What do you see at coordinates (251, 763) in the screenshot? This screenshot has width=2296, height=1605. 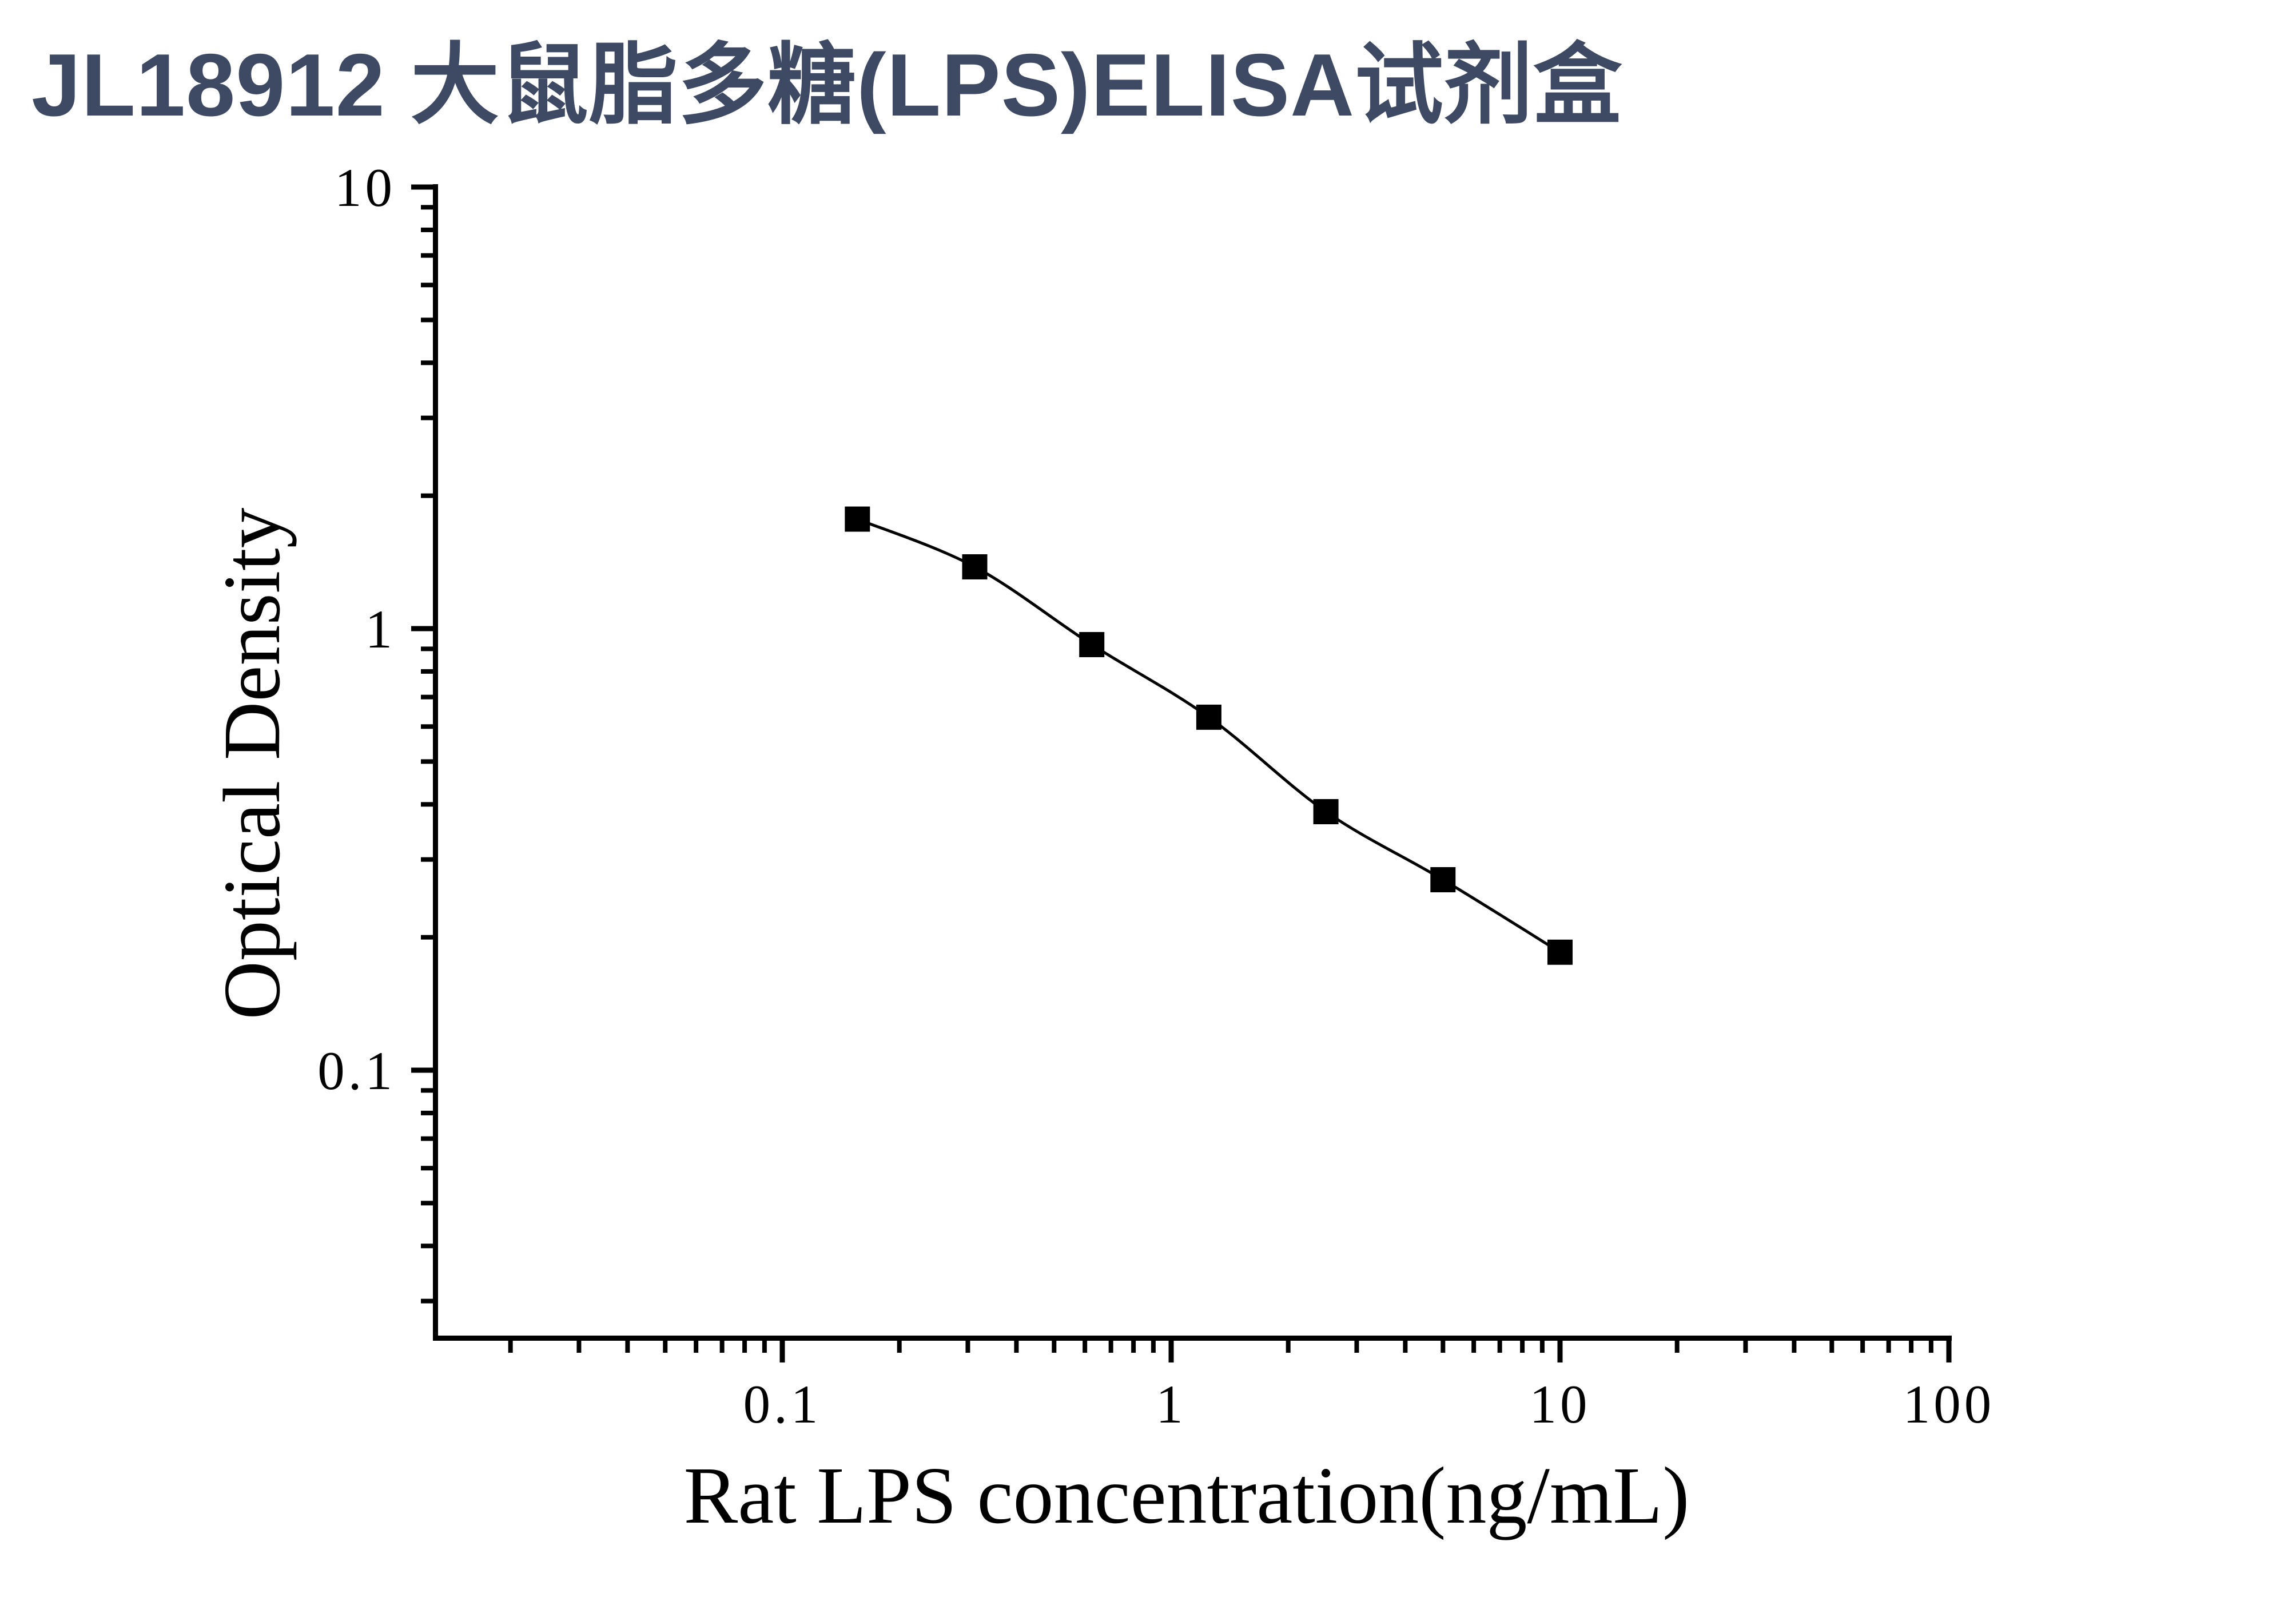 I see `y-axis-title: Optical Density` at bounding box center [251, 763].